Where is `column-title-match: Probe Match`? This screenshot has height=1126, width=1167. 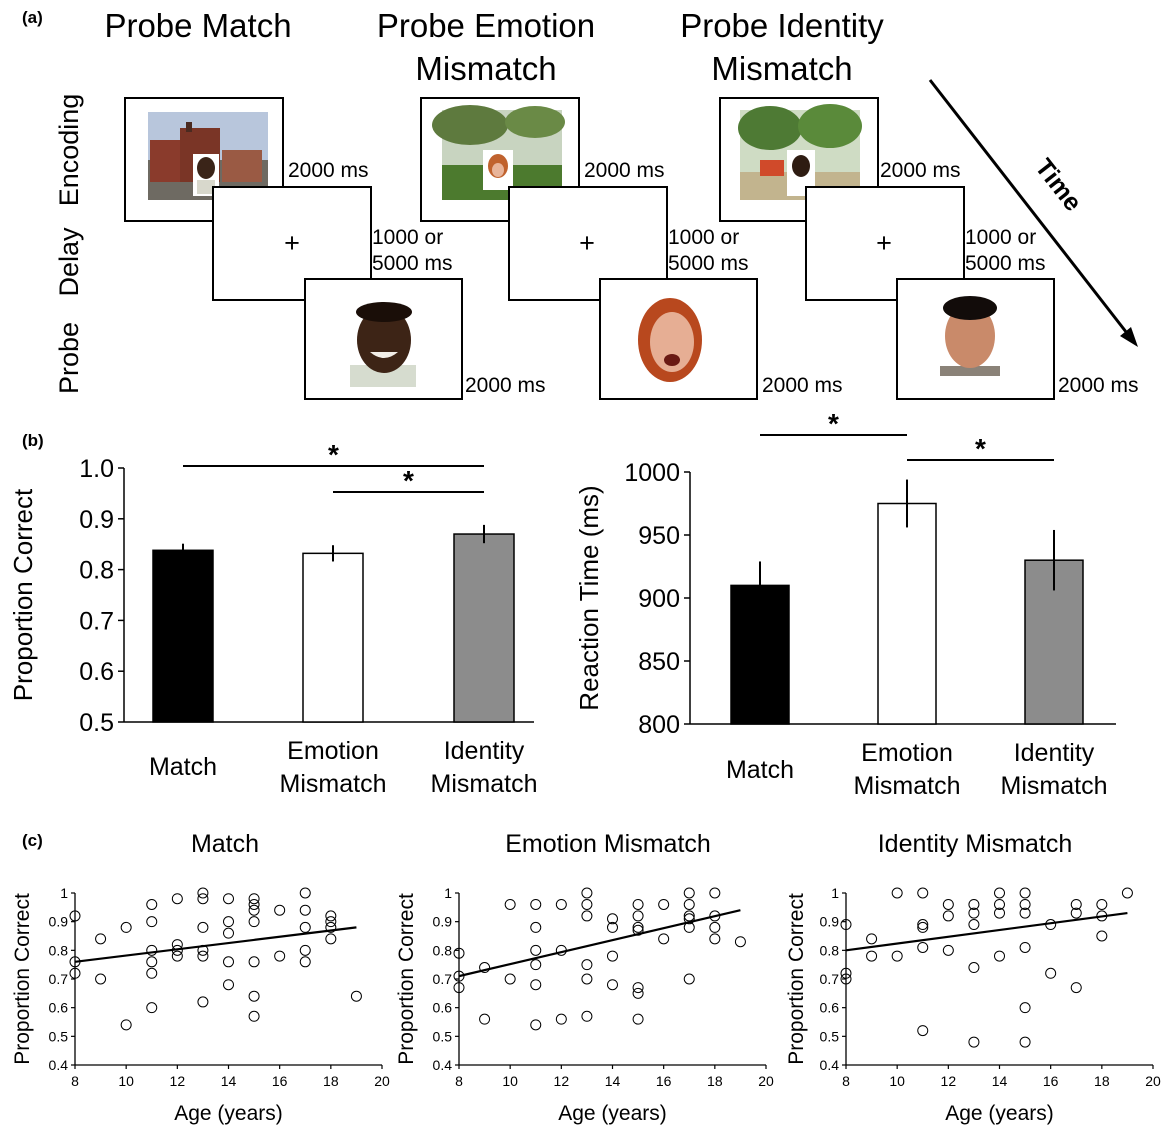 column-title-match: Probe Match is located at coordinates (197, 25).